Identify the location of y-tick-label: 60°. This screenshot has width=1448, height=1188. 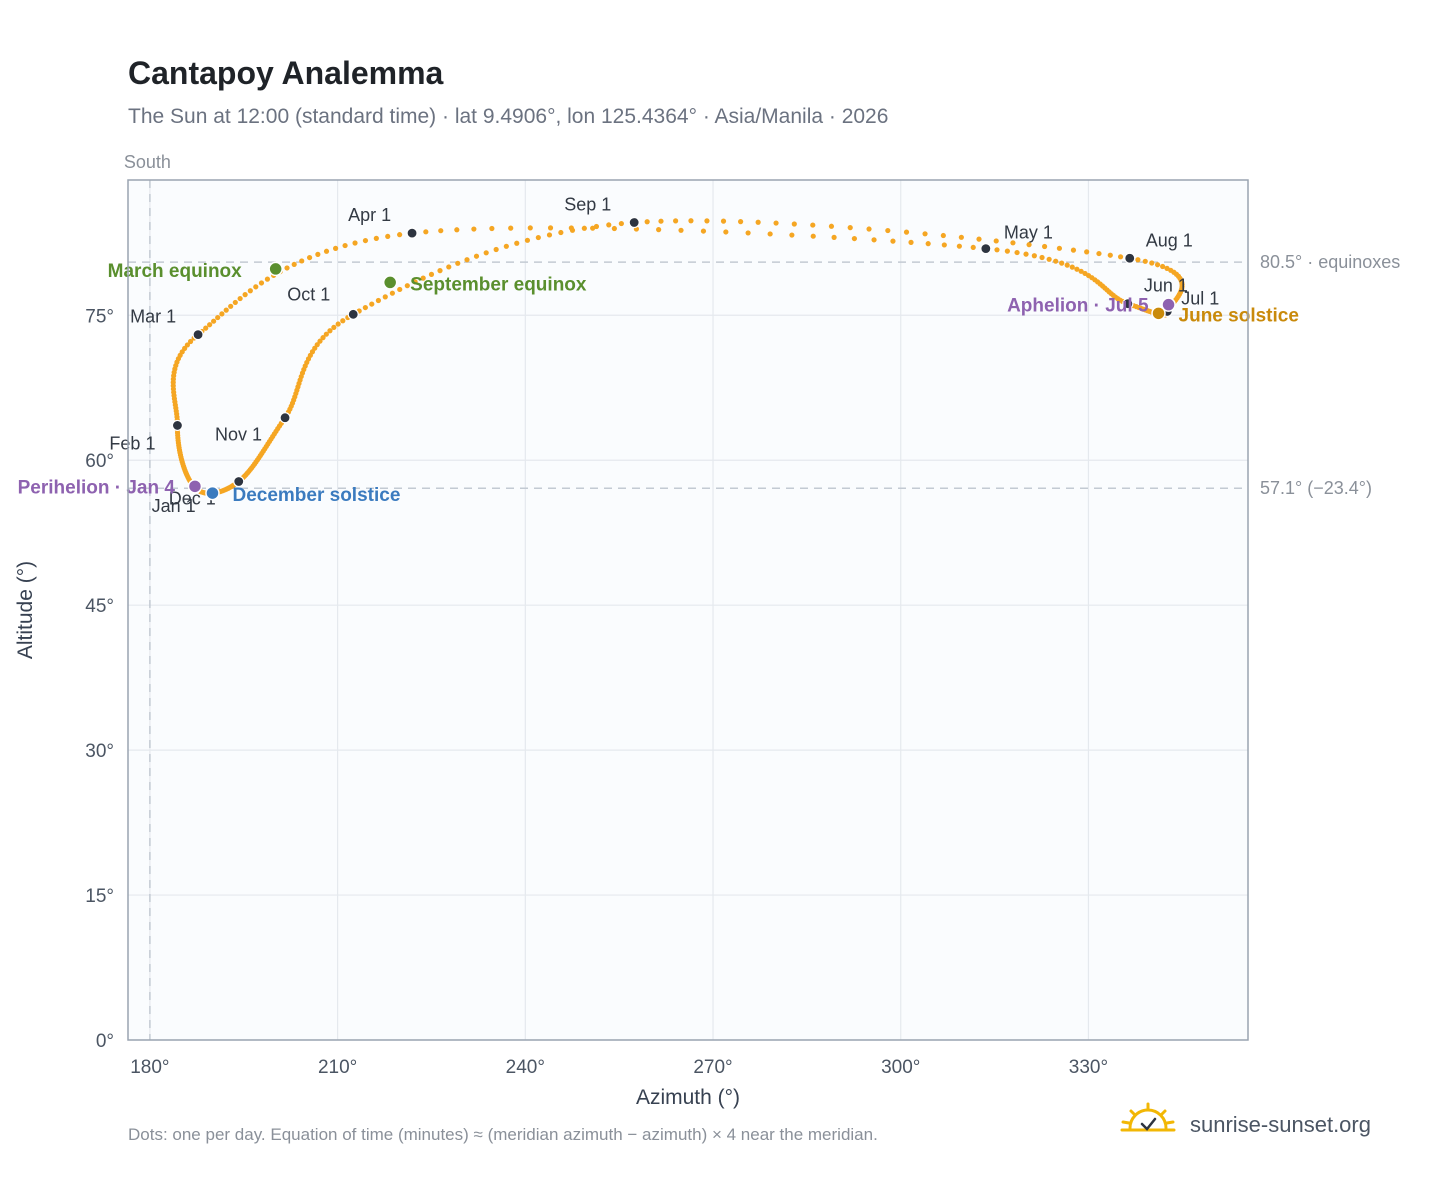
(99, 461).